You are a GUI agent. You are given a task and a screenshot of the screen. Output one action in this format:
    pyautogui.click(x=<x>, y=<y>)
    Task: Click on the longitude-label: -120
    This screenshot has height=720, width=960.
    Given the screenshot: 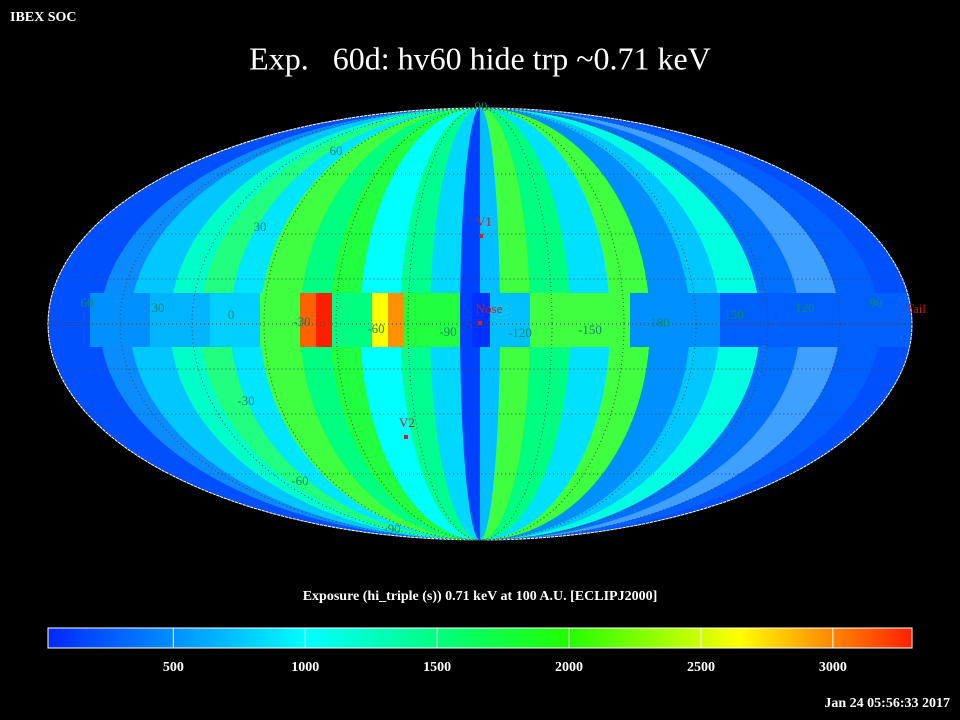 What is the action you would take?
    pyautogui.click(x=520, y=332)
    